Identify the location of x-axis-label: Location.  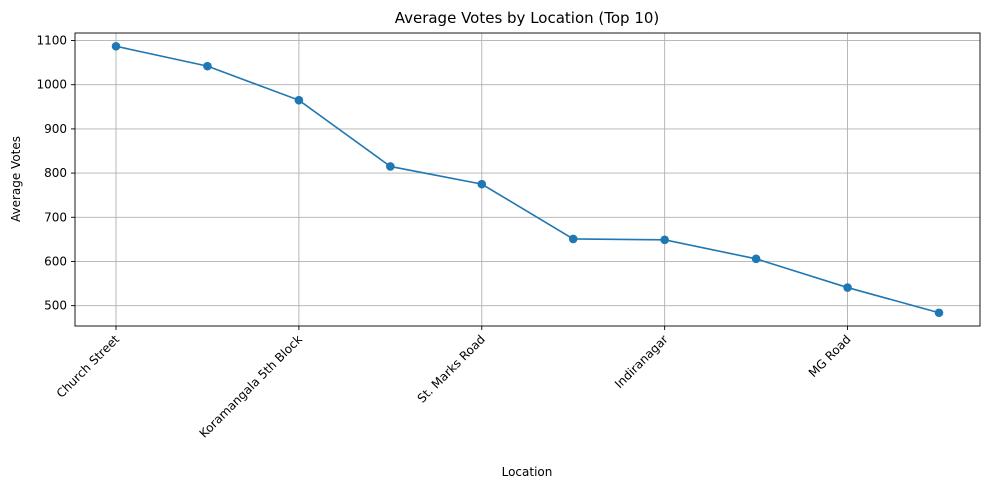
(527, 472).